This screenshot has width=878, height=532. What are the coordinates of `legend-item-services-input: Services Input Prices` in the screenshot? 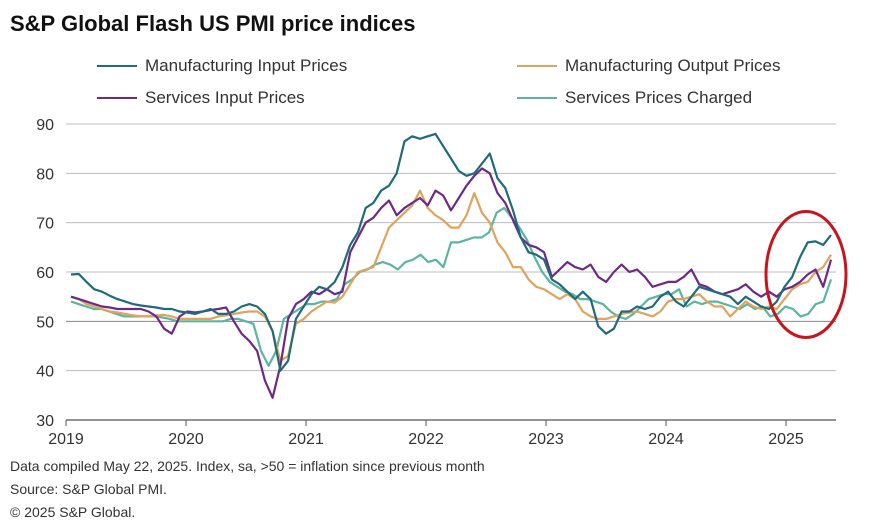 It's located at (201, 98).